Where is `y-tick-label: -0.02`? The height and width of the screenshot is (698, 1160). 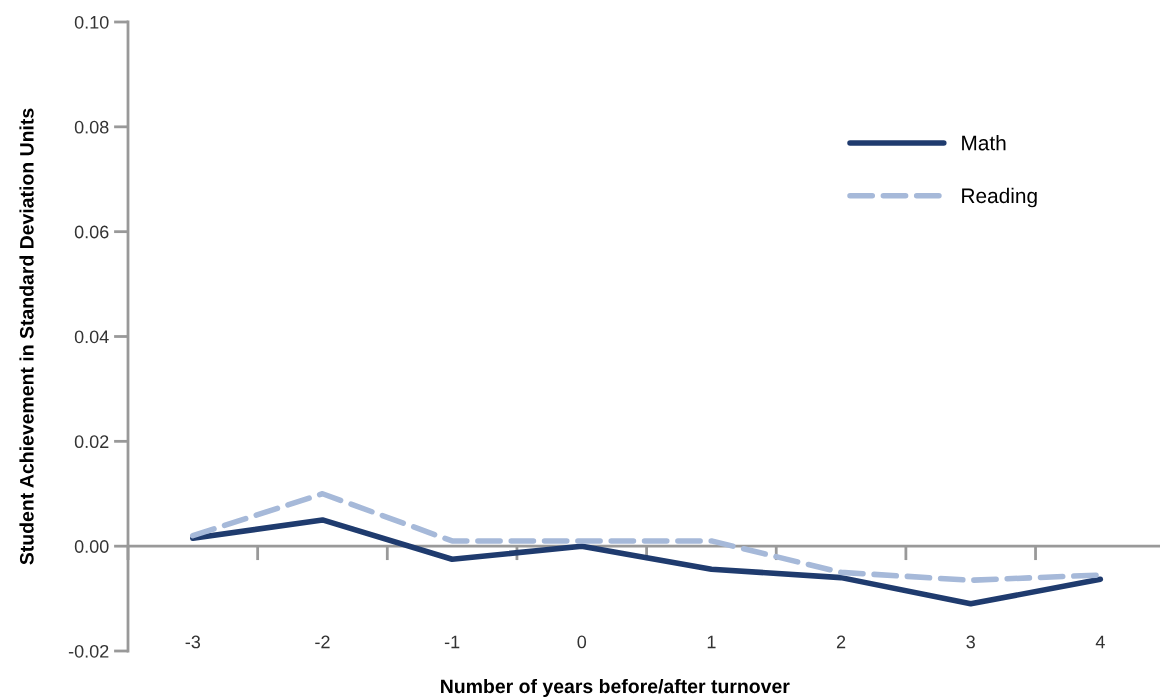
y-tick-label: -0.02 is located at coordinates (88, 651).